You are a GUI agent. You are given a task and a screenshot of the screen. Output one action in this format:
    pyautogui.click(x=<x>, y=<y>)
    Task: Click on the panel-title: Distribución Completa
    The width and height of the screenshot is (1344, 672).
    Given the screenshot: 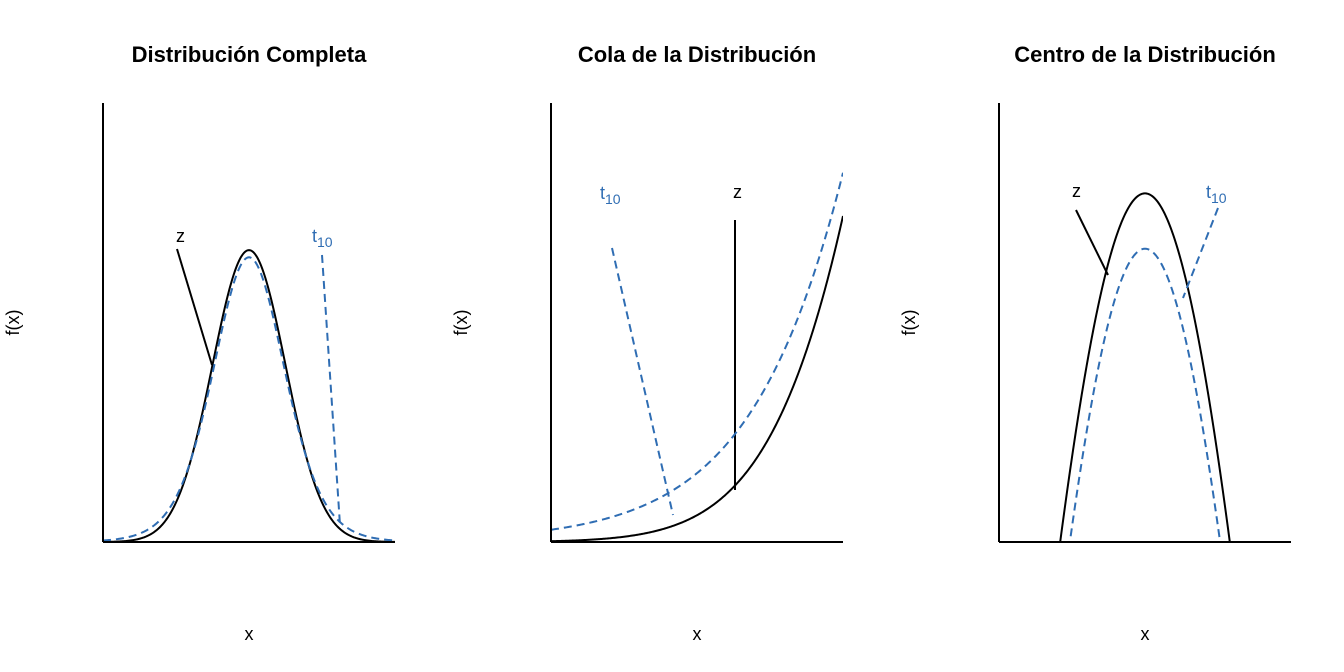 What is the action you would take?
    pyautogui.click(x=249, y=54)
    